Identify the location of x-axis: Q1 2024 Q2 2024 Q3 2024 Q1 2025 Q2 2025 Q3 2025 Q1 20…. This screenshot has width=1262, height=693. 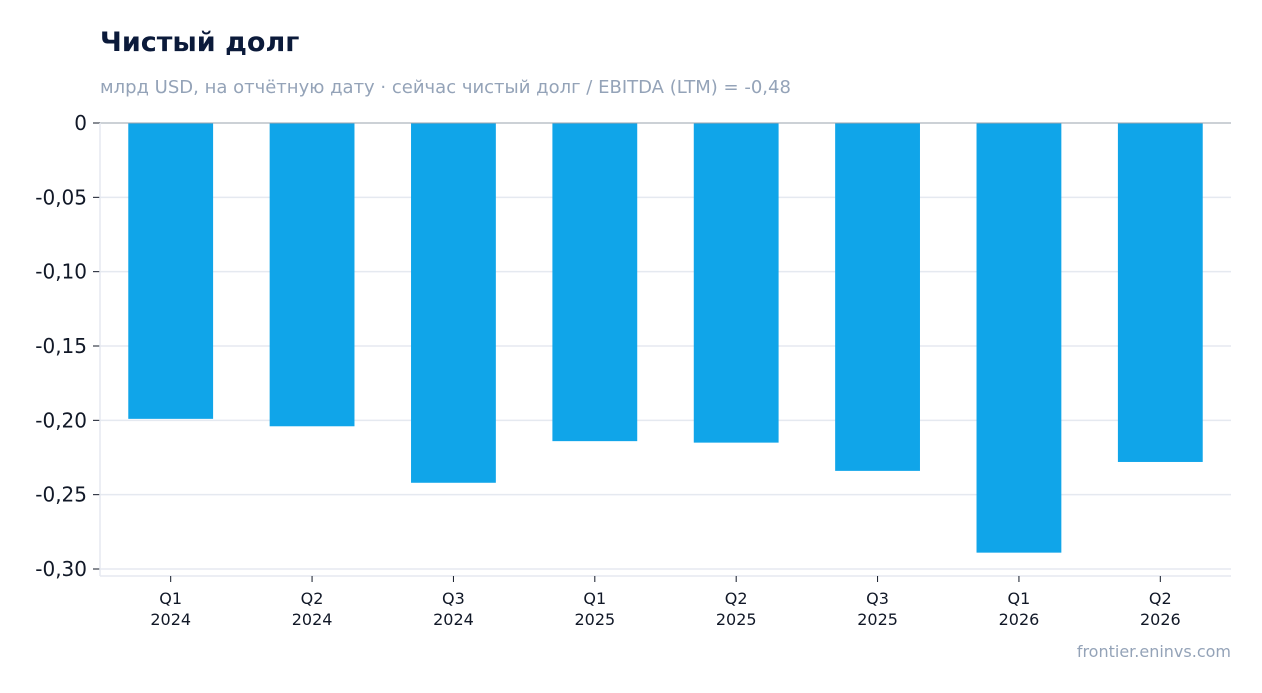
(665, 602).